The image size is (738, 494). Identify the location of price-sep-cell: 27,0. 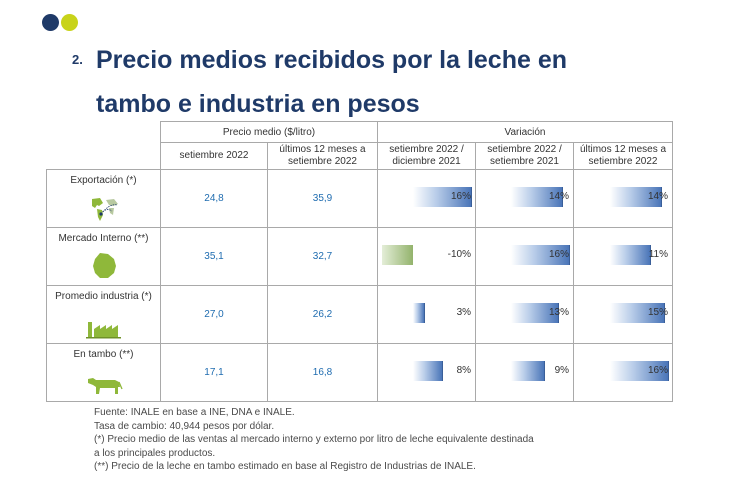
(214, 314).